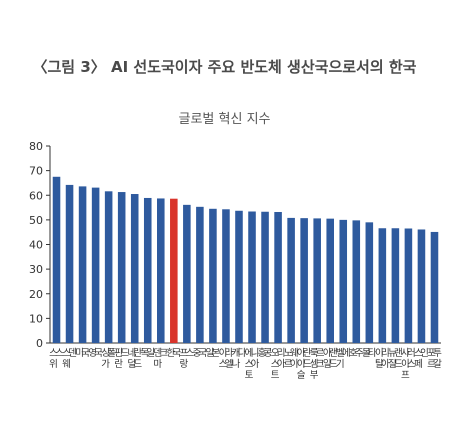  Describe the element at coordinates (82, 353) in the screenshot. I see `x-category-label: 미국` at that location.